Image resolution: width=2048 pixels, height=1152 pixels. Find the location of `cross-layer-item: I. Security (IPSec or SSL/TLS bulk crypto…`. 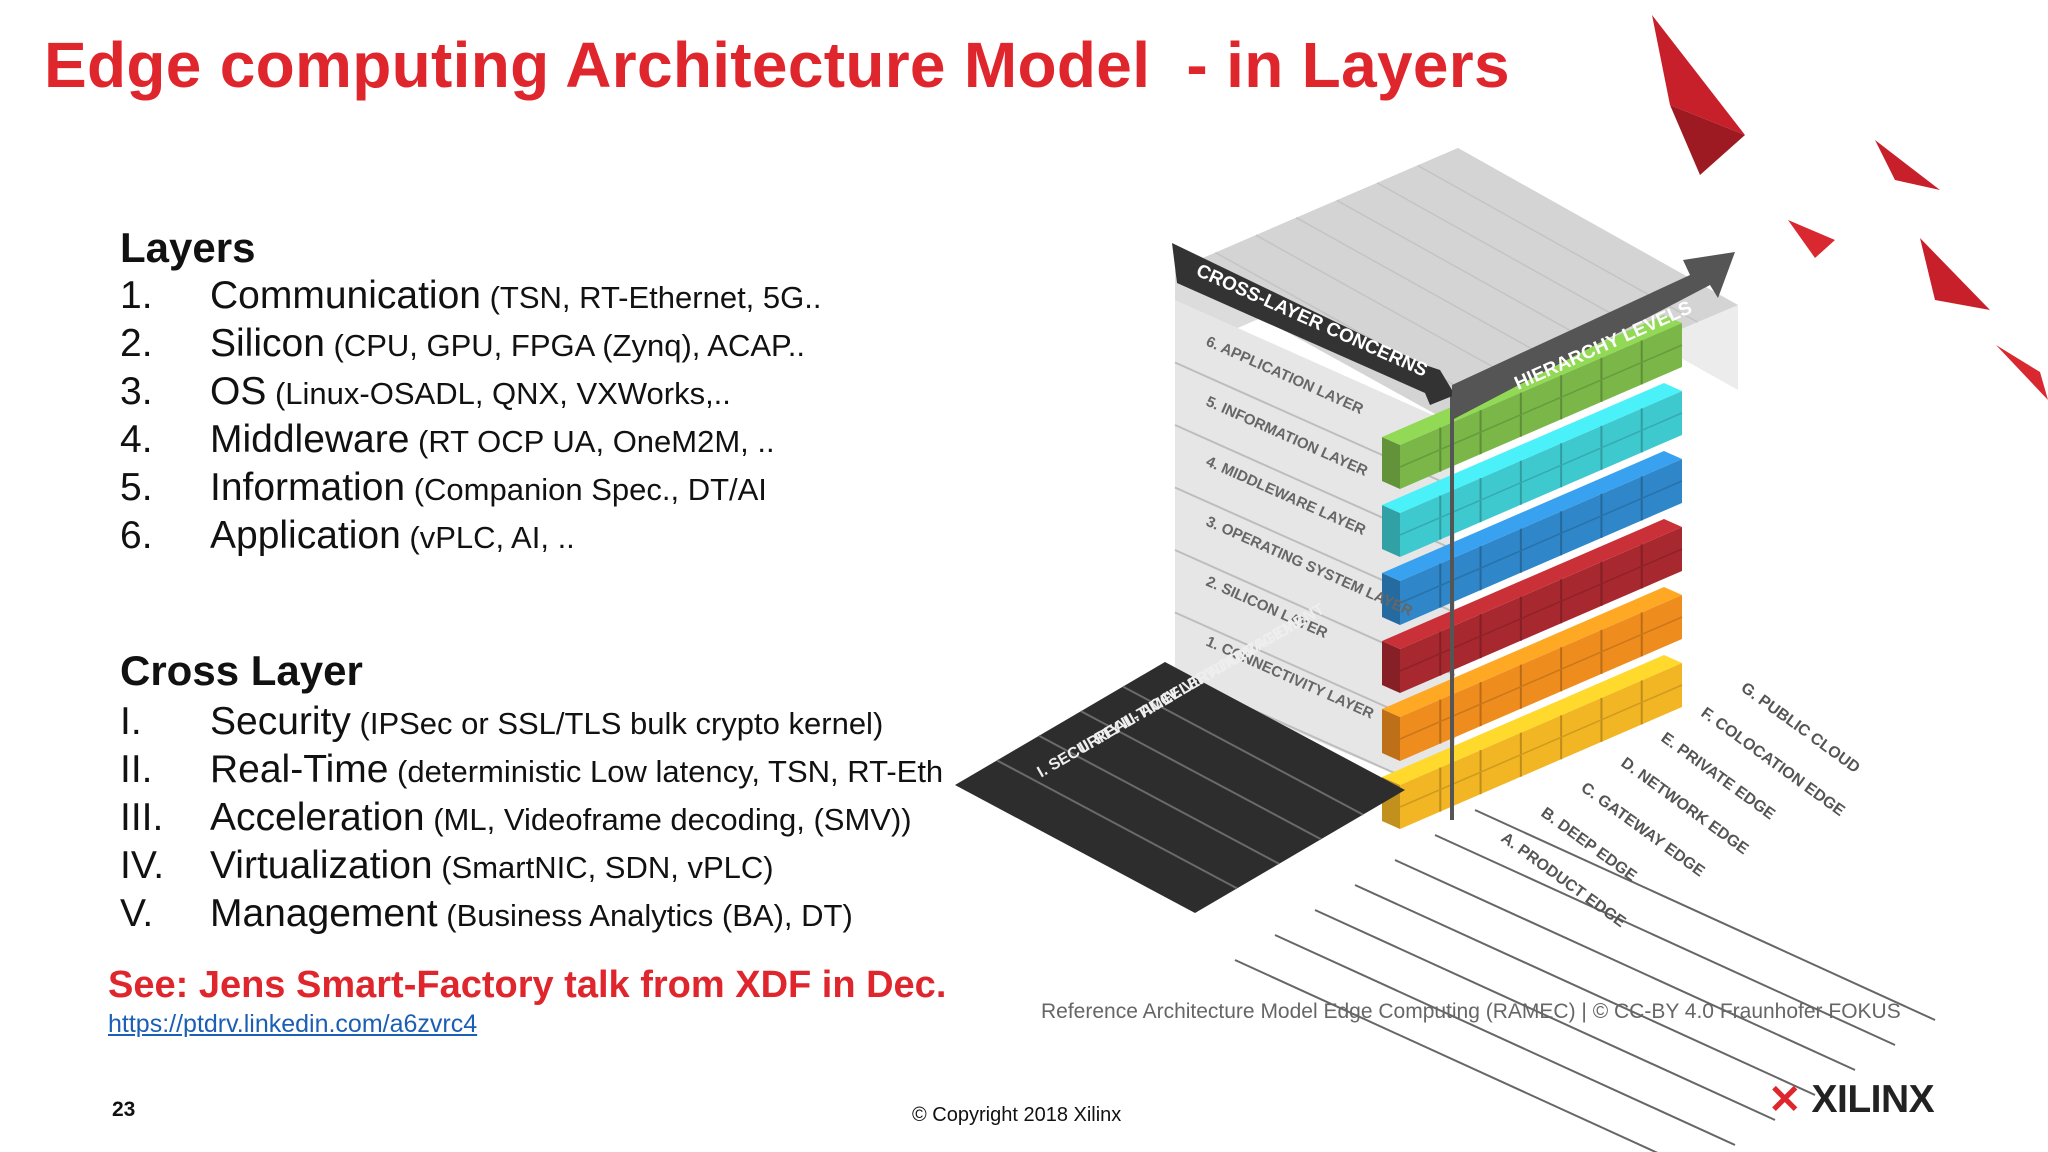

cross-layer-item: I. Security (IPSec or SSL/TLS bulk crypto… is located at coordinates (531, 722).